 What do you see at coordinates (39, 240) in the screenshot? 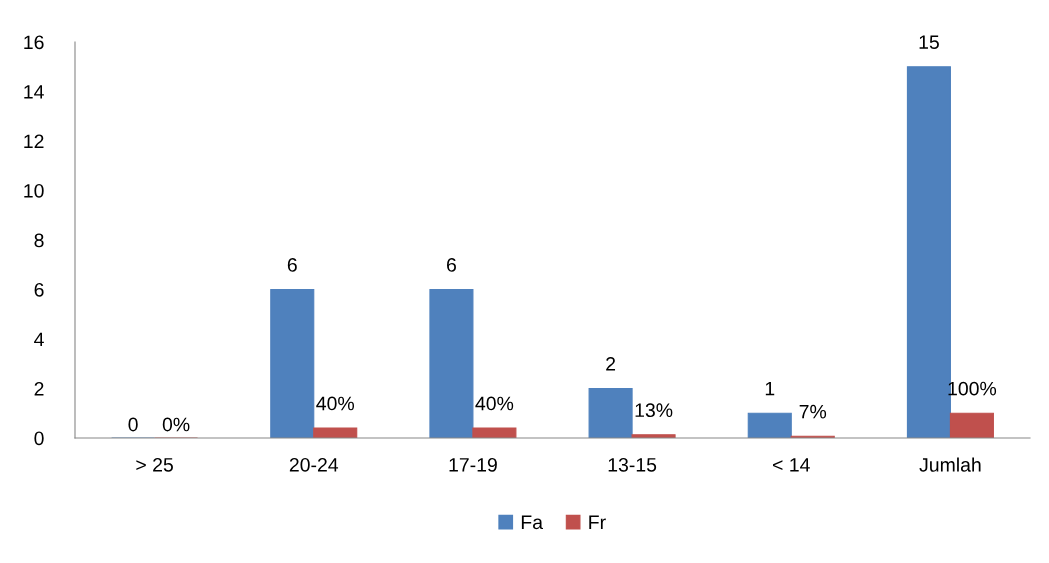
I see `y-tick-label: 8` at bounding box center [39, 240].